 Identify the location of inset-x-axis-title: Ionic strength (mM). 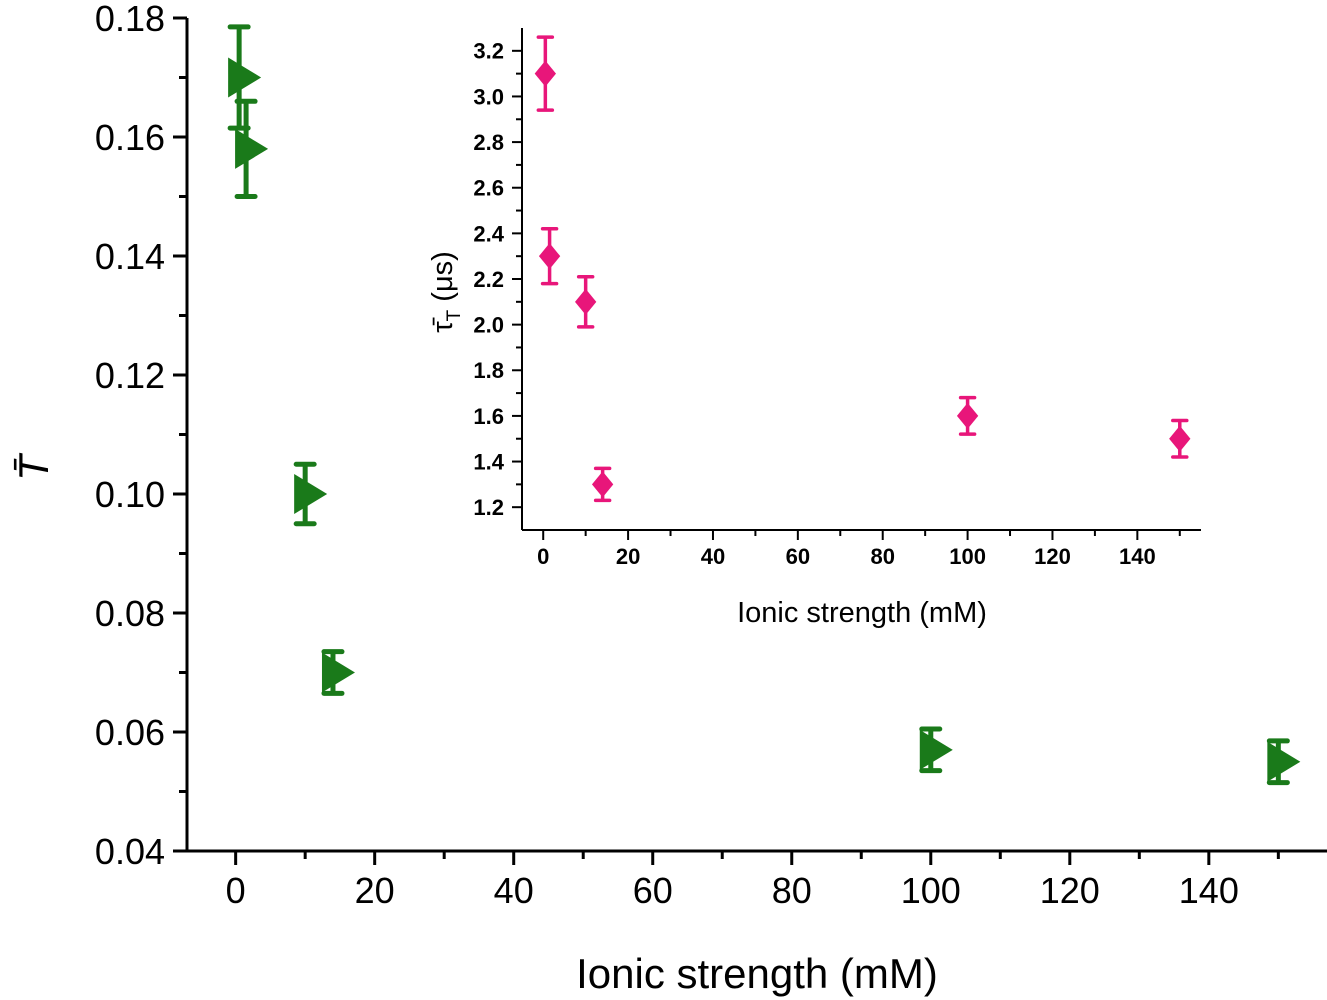
(862, 613).